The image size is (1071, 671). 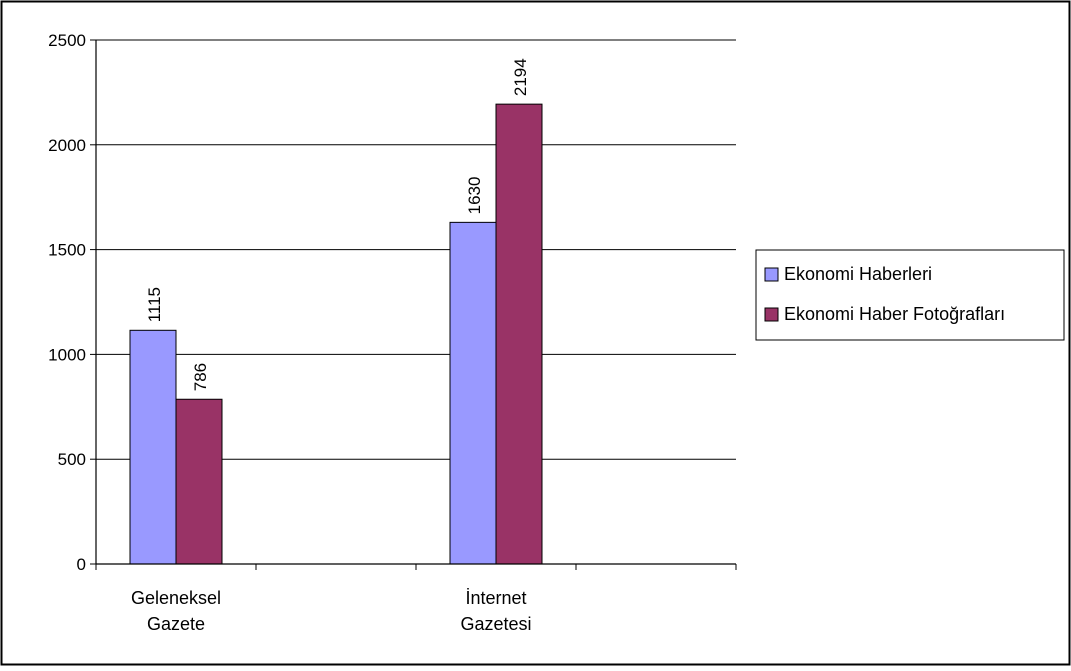 What do you see at coordinates (474, 196) in the screenshot?
I see `data-label: 1630` at bounding box center [474, 196].